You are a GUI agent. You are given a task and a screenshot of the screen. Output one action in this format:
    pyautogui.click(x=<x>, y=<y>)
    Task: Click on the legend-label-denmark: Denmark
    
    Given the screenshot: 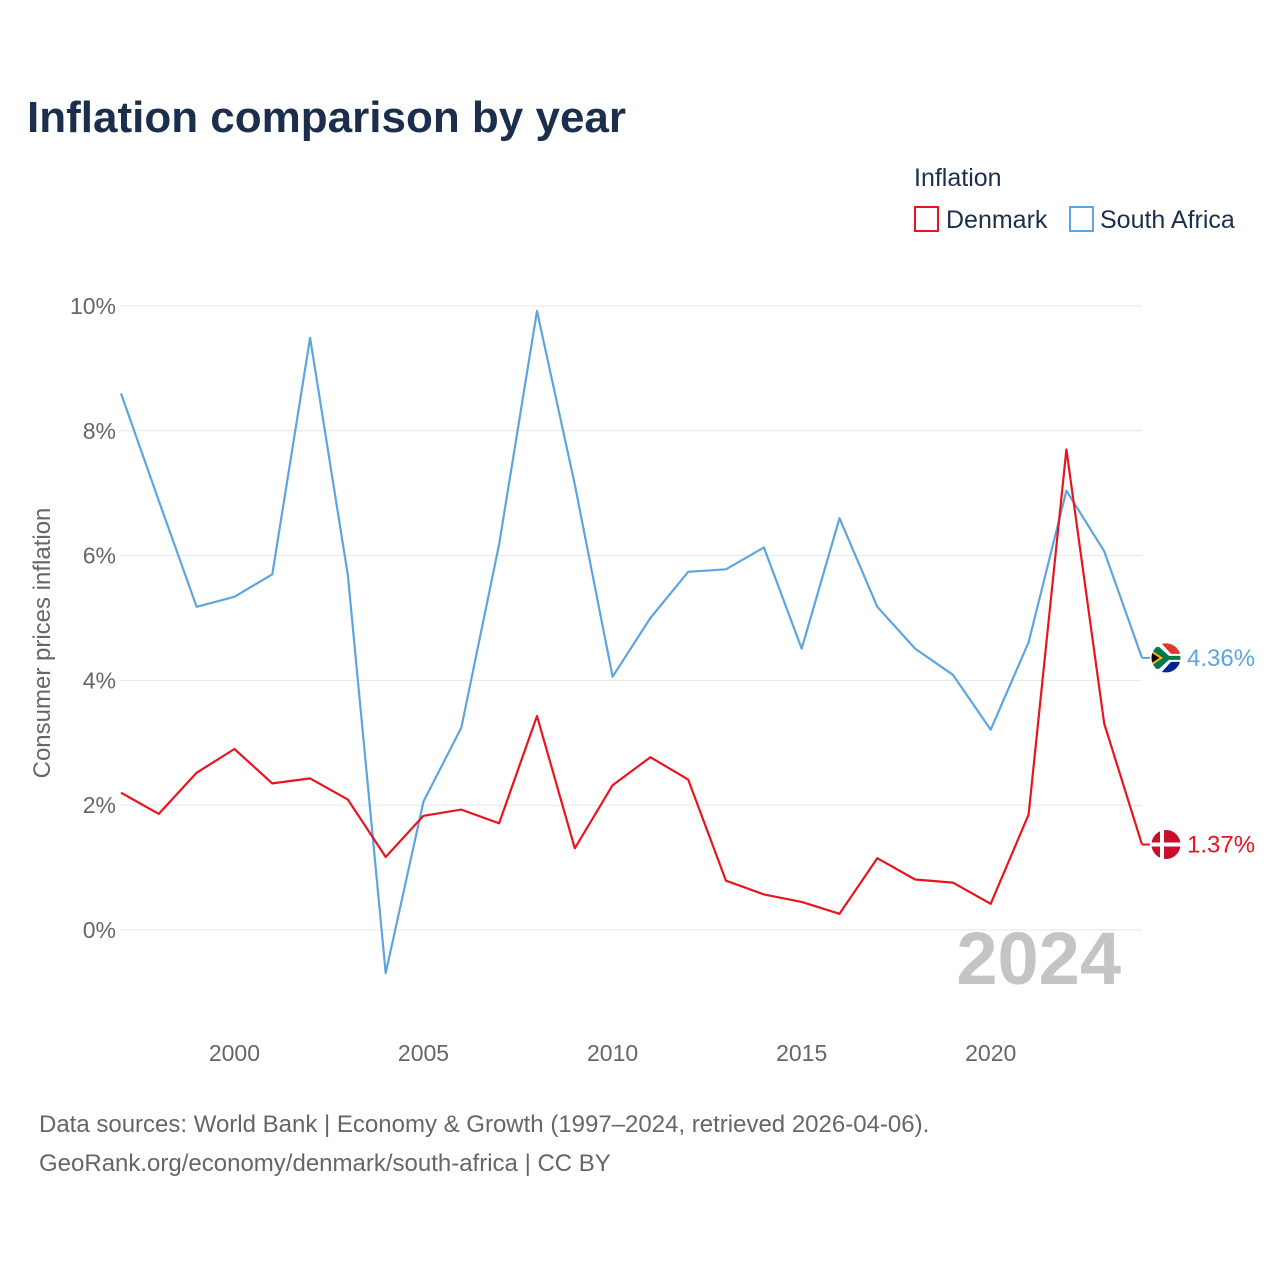 What is the action you would take?
    pyautogui.click(x=997, y=220)
    